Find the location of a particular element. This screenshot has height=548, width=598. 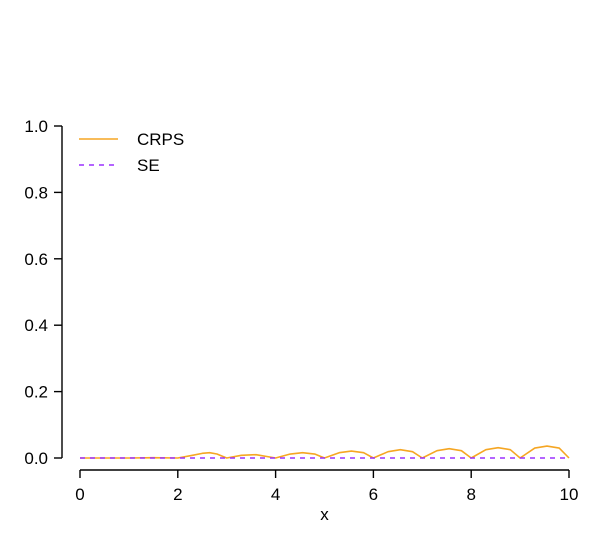

y-axis: 0.0 0.2 0.4 0.6 0.8 1.0 is located at coordinates (43, 292).